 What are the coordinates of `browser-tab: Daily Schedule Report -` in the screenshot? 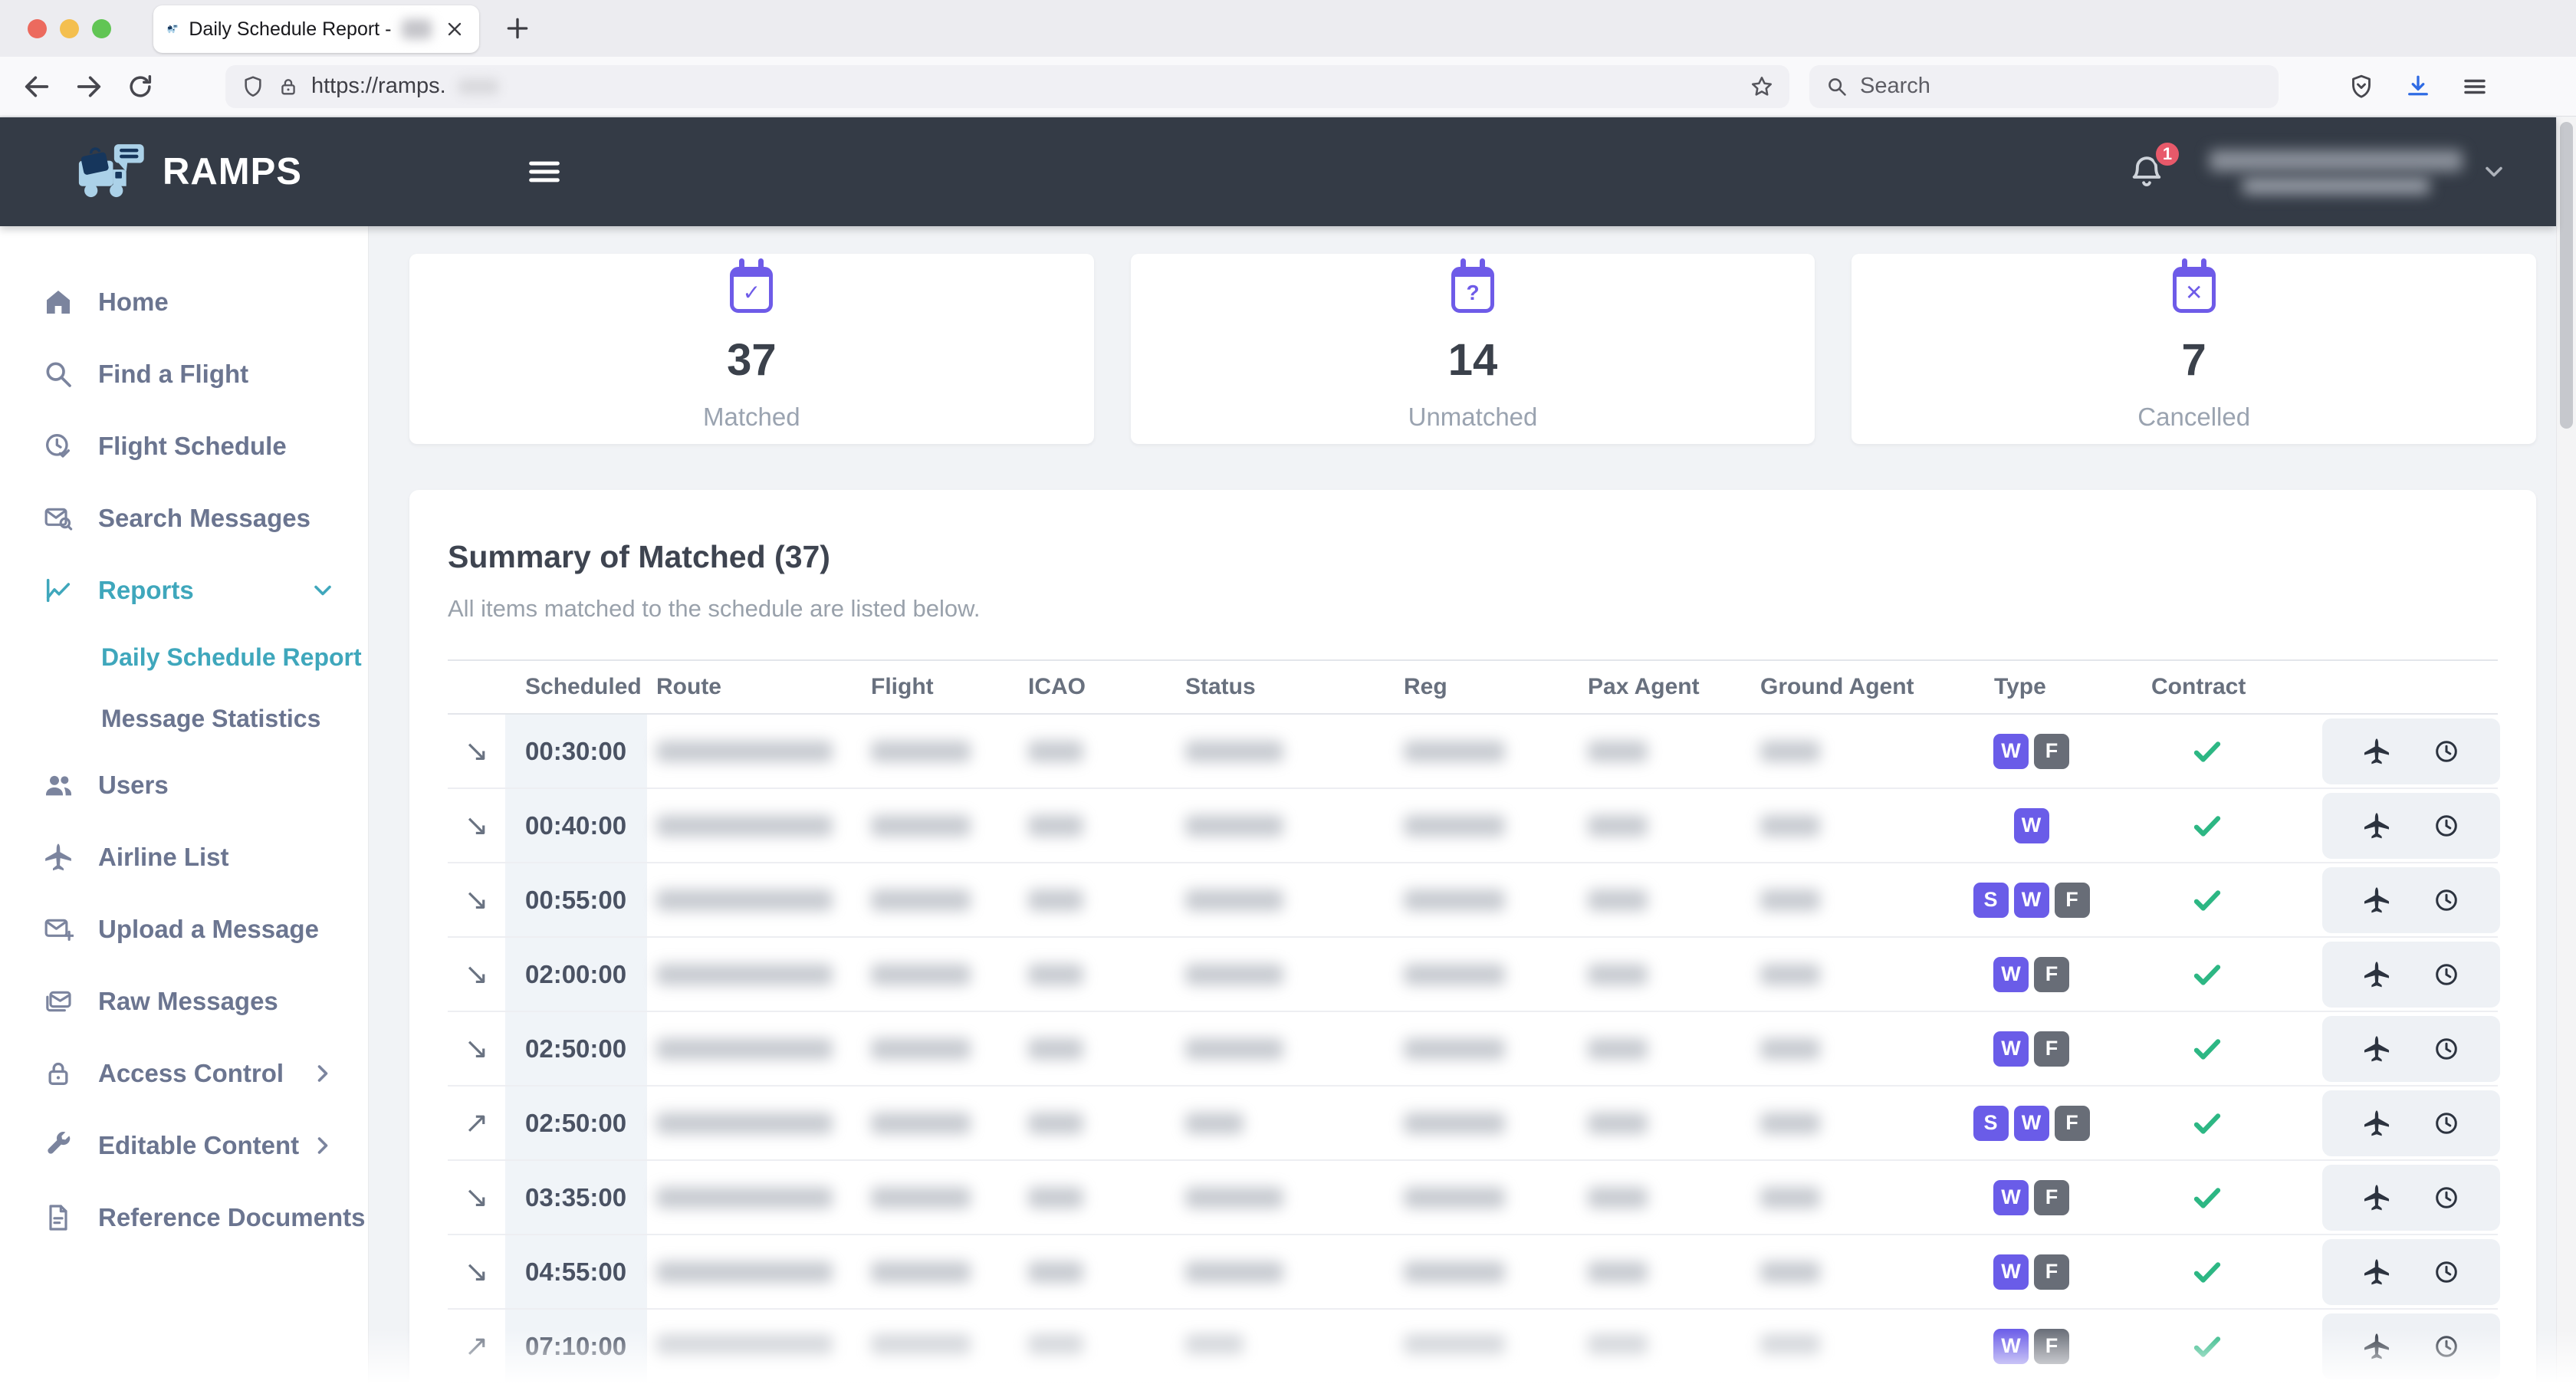 It's located at (316, 29).